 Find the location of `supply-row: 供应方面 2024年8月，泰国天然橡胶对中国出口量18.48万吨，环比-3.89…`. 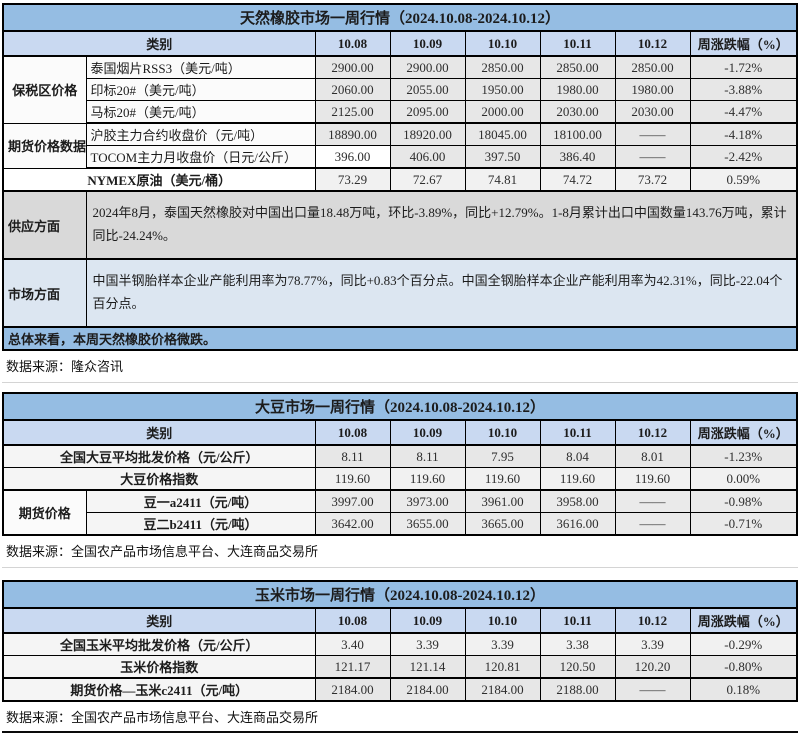

supply-row: 供应方面 2024年8月，泰国天然橡胶对中国出口量18.48万吨，环比-3.89… is located at coordinates (400, 225).